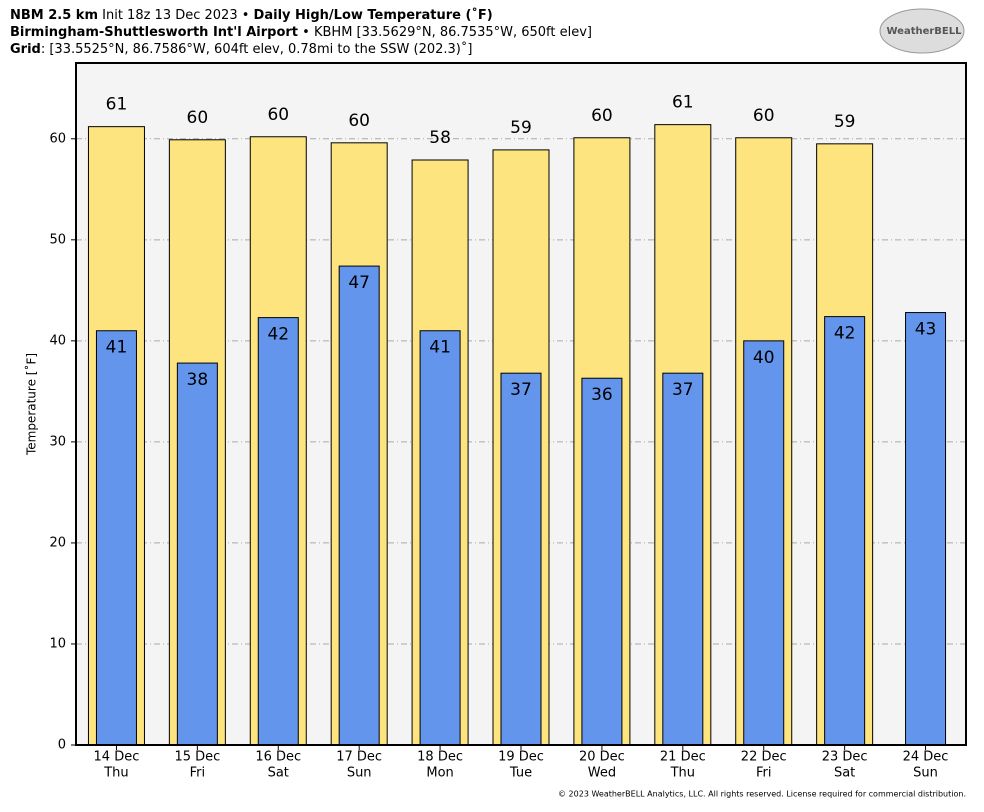 This screenshot has width=984, height=812. Describe the element at coordinates (520, 773) in the screenshot. I see `x-tick-label: Tue` at that location.